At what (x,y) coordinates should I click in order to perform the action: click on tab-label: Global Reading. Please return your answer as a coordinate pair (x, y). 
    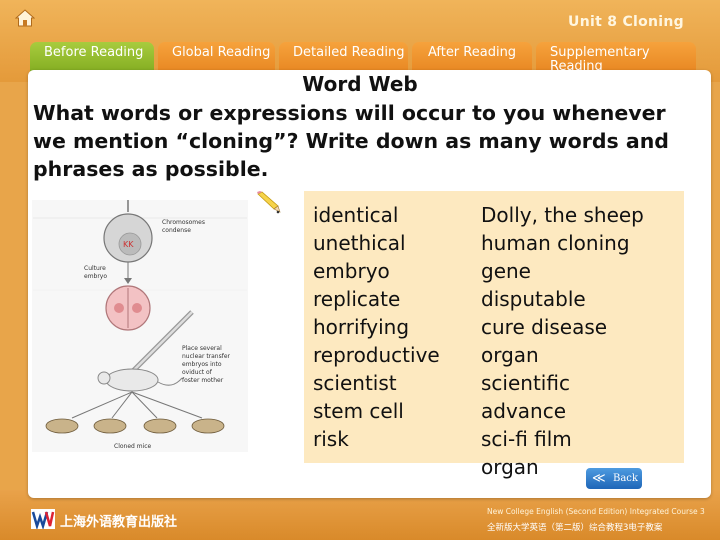
    Looking at the image, I should click on (221, 52).